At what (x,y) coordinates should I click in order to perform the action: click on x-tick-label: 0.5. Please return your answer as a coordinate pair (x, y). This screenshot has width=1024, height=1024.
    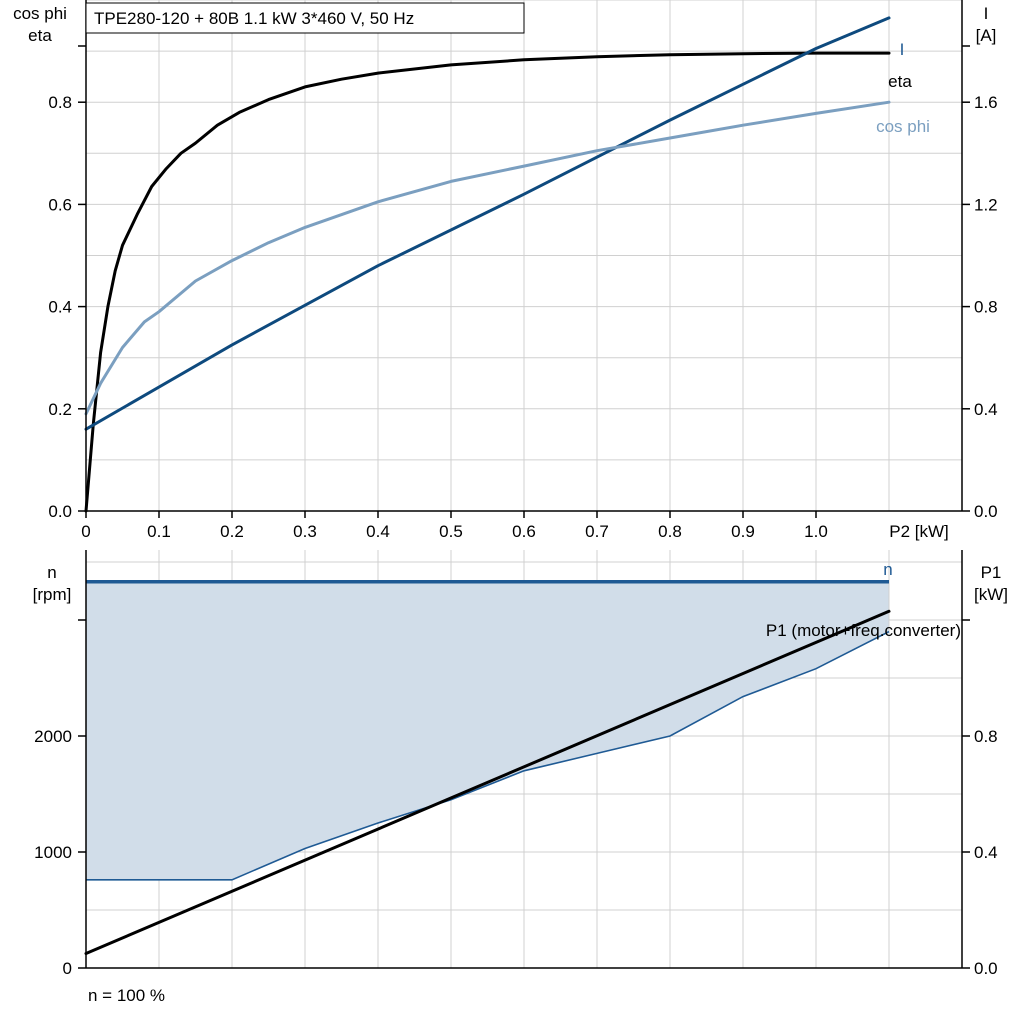
    Looking at the image, I should click on (451, 531).